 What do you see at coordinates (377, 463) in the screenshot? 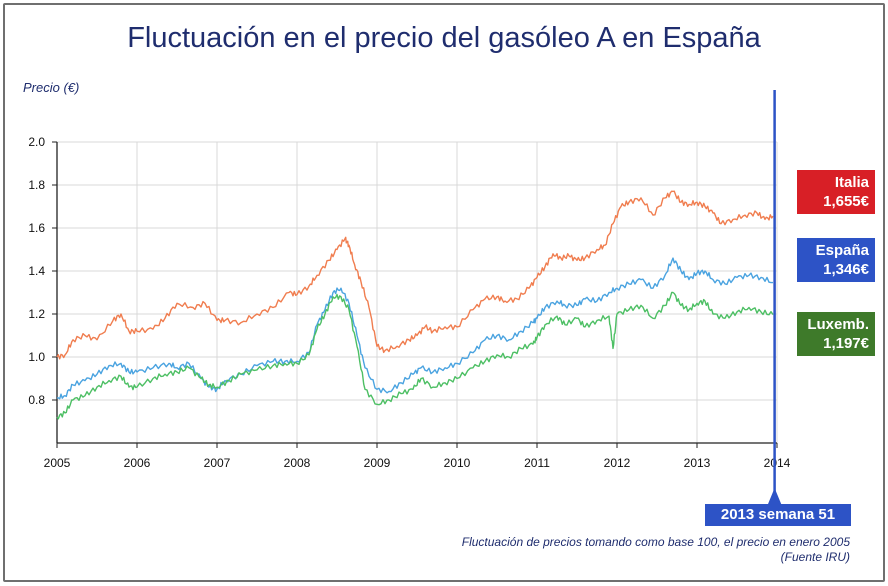
I see `x-tick-label: 2009` at bounding box center [377, 463].